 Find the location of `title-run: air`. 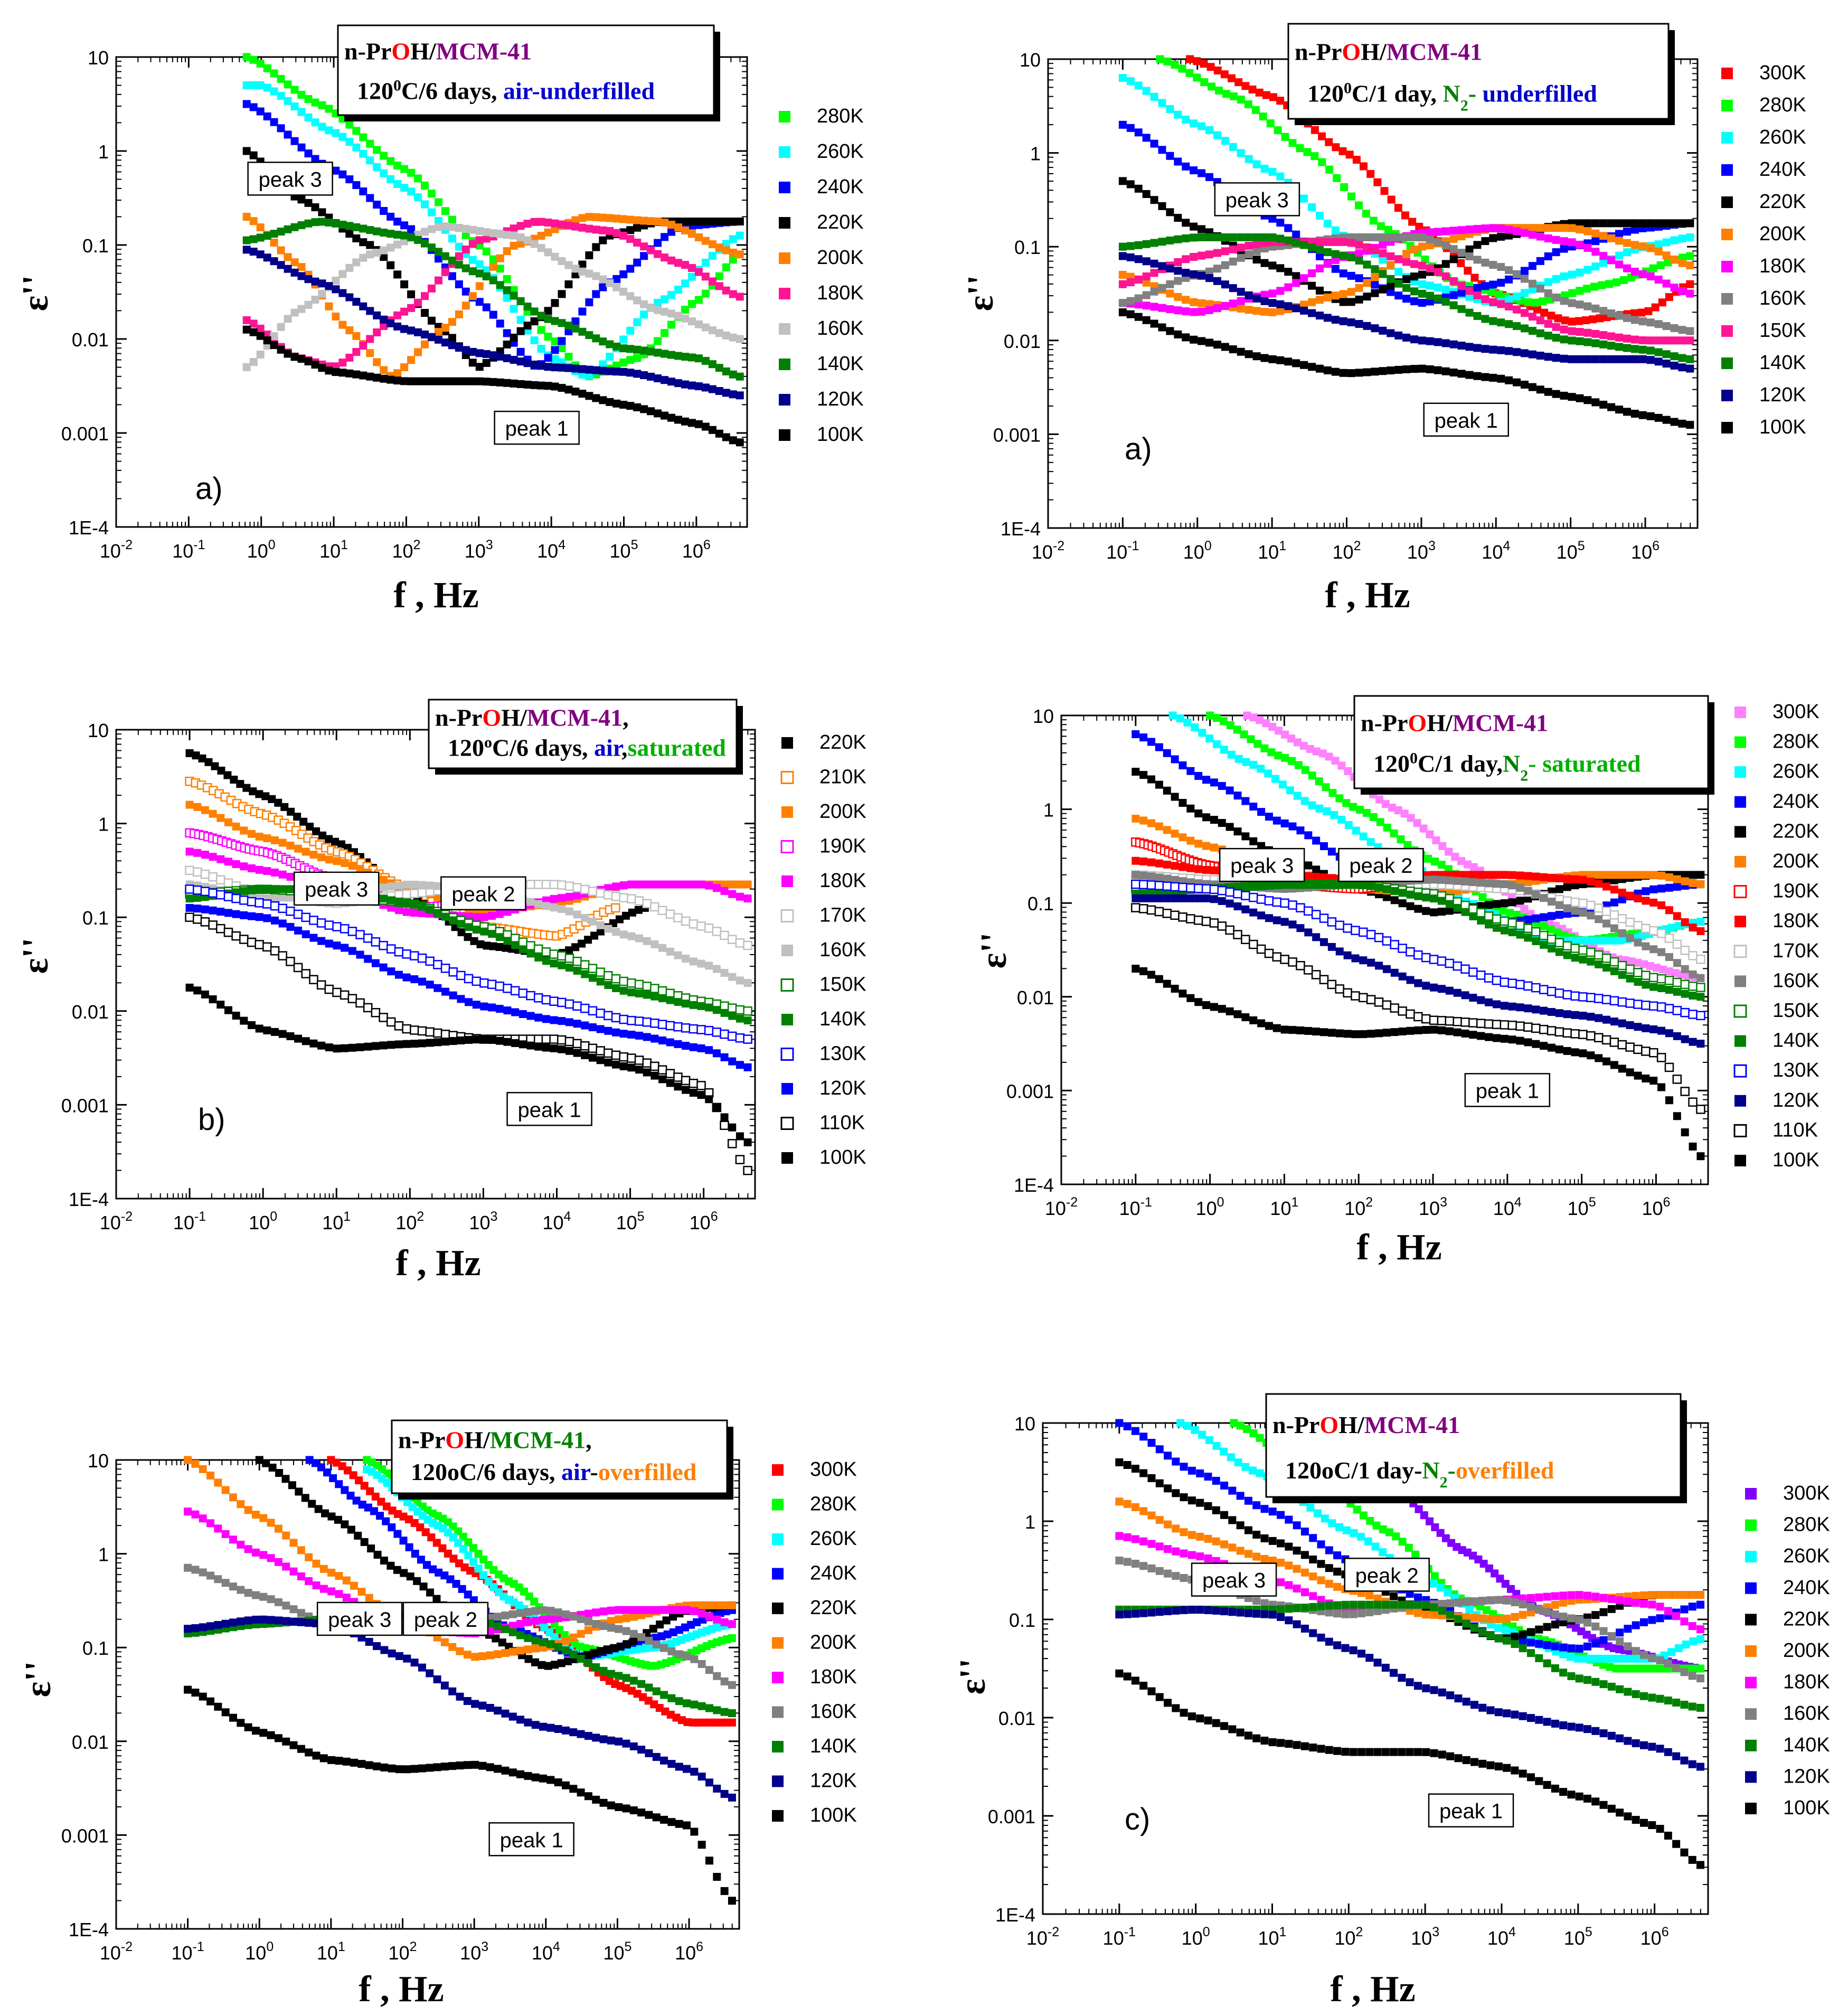

title-run: air is located at coordinates (609, 747).